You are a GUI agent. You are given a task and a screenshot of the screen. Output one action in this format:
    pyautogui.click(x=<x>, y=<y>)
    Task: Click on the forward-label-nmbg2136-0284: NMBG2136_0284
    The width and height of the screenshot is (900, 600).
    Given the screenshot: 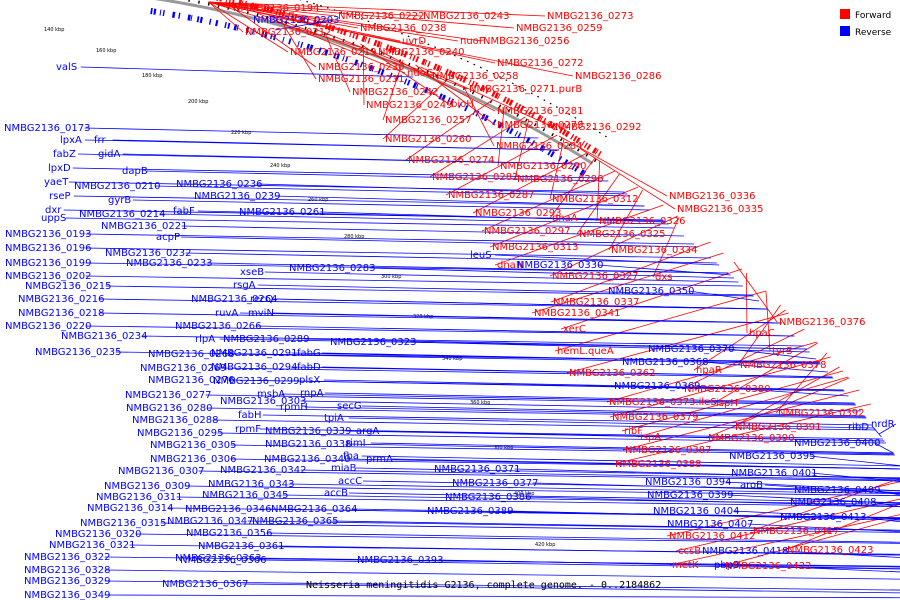 What is the action you would take?
    pyautogui.click(x=539, y=146)
    